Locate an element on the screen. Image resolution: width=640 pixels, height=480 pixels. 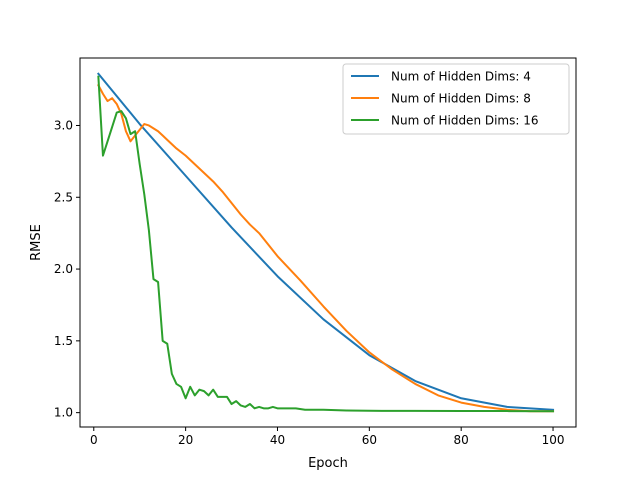
y-axis-ticks: 1.0 1.5 2.0 2.5 3.0 is located at coordinates (67, 269).